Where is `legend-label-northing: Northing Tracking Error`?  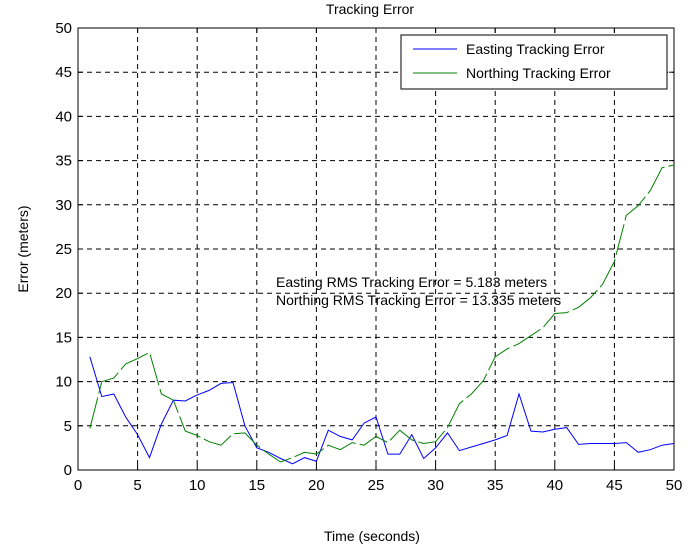 legend-label-northing: Northing Tracking Error is located at coordinates (538, 73).